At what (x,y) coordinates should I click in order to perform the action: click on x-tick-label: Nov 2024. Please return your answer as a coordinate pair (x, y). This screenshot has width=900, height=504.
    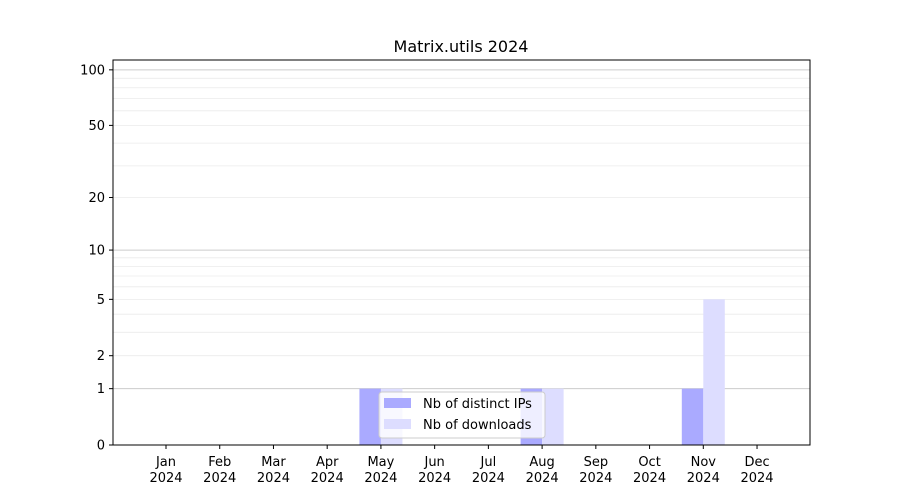
    Looking at the image, I should click on (703, 470).